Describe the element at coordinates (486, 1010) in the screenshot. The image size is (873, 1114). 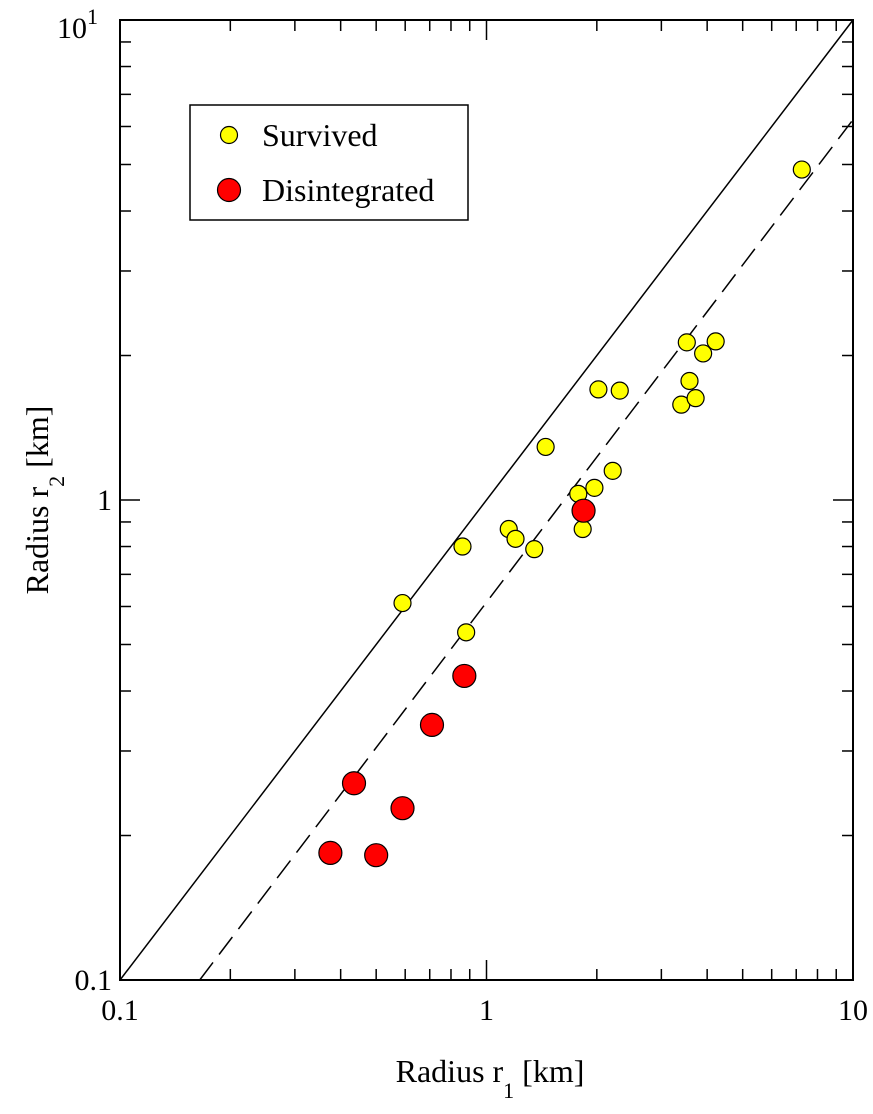
I see `x-tick-label: 1` at that location.